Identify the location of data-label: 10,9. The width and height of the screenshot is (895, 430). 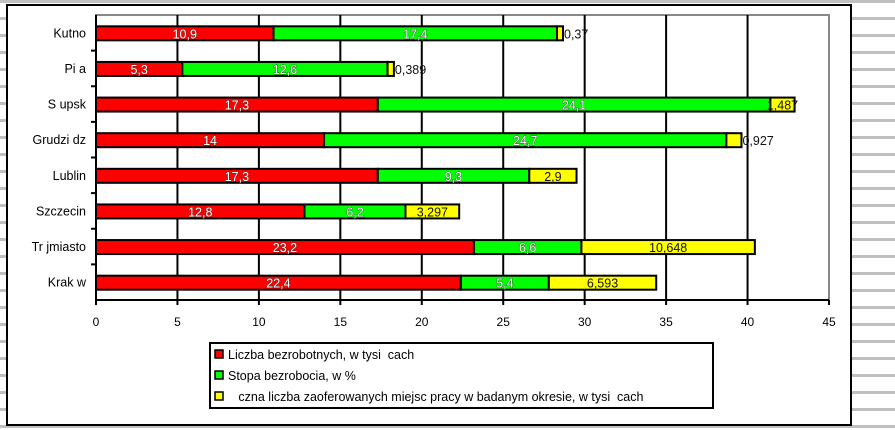
(185, 34).